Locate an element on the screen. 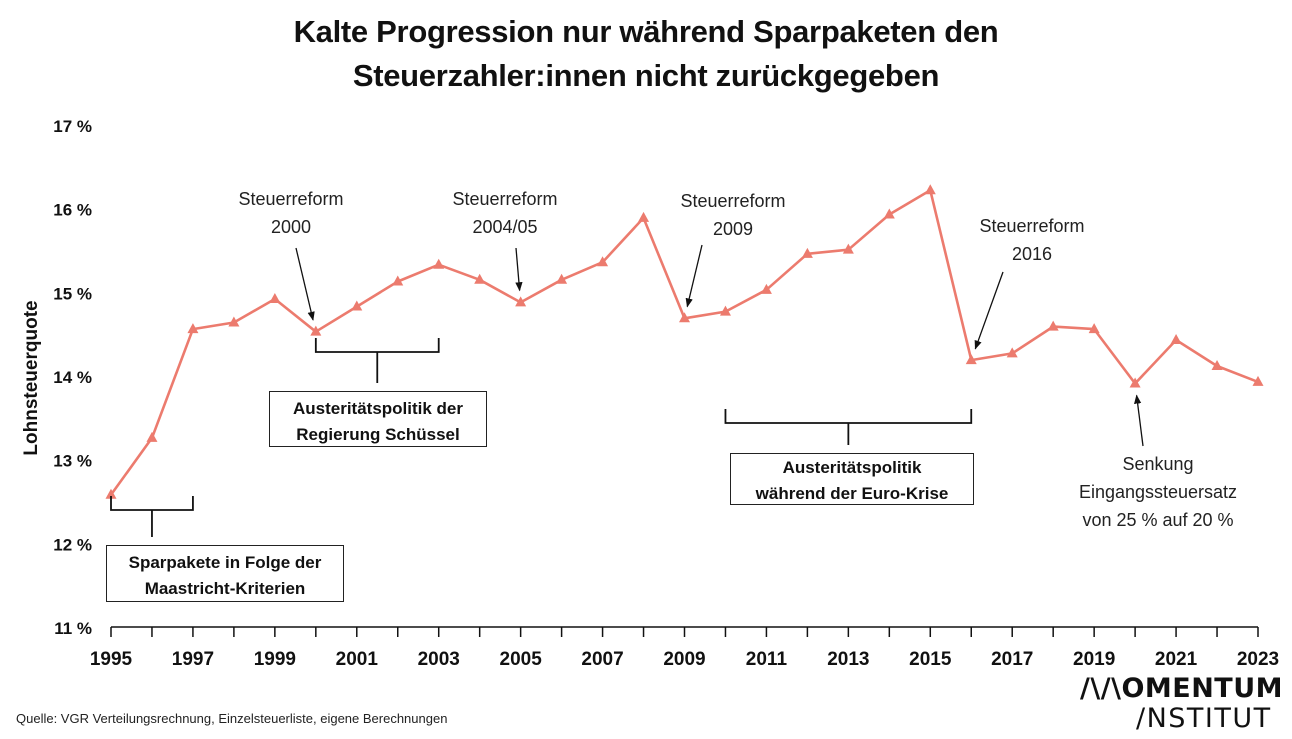  x-tick-label: 2009 is located at coordinates (684, 659).